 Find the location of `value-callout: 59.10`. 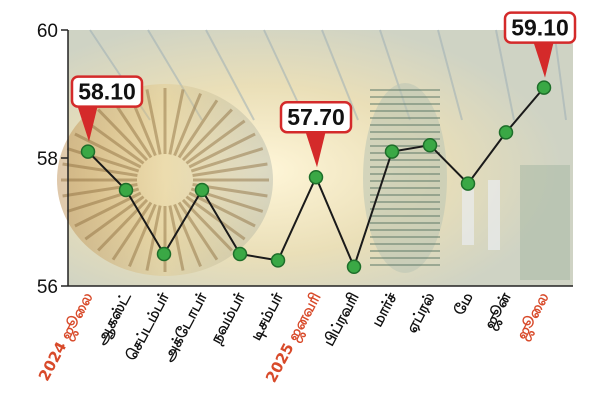

value-callout: 59.10 is located at coordinates (540, 44).